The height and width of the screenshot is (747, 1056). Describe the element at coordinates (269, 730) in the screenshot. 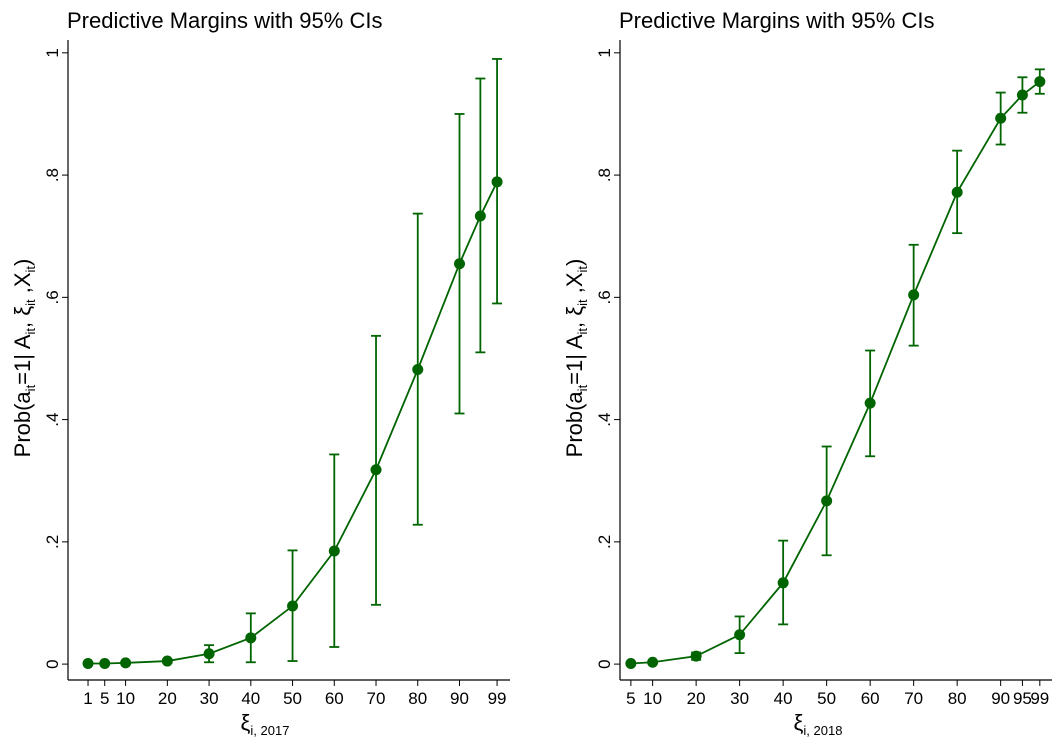

I see `label-part: i, 2017` at that location.